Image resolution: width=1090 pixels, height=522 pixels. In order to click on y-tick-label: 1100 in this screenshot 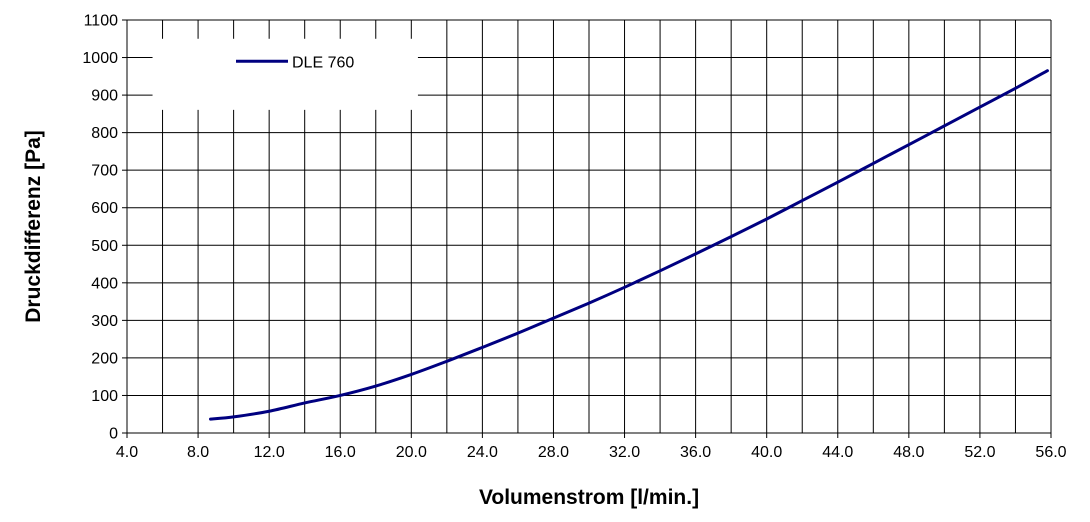, I will do `click(101, 21)`.